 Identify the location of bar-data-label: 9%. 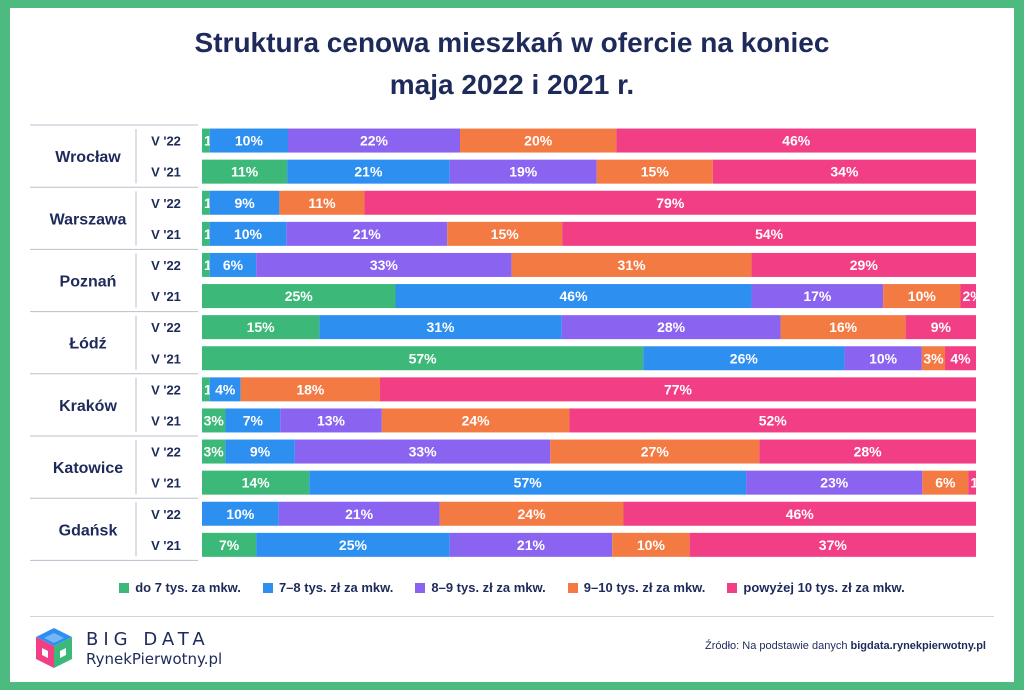
(260, 452).